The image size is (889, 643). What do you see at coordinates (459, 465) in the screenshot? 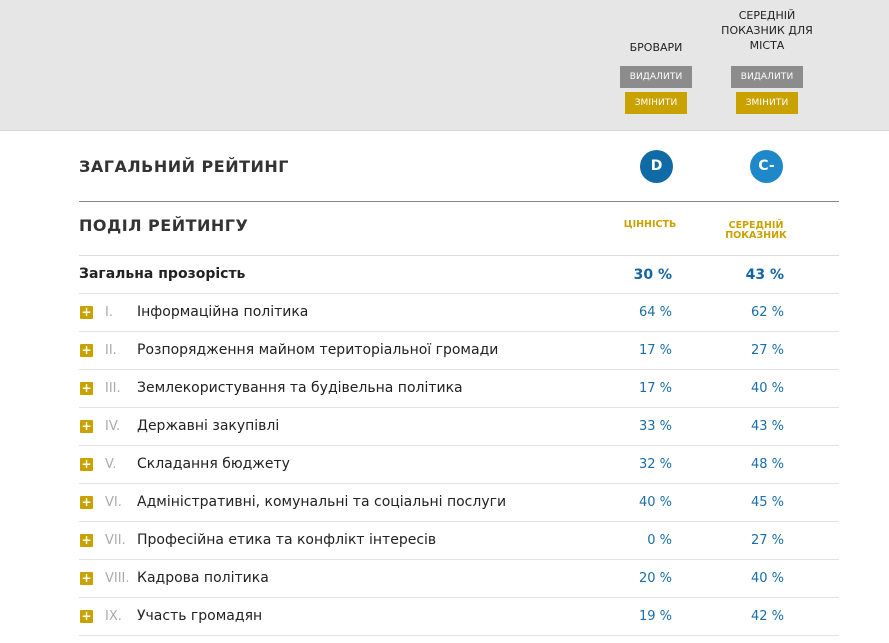
I see `category-row: + V. Складання бюджету 32 % 48 %` at bounding box center [459, 465].